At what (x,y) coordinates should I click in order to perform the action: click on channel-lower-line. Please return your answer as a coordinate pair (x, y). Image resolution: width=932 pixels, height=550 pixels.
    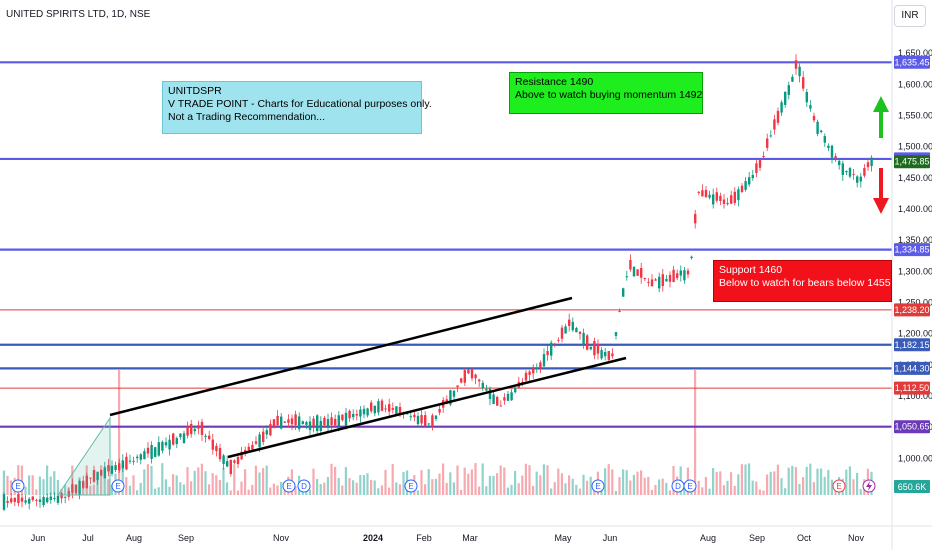
    Looking at the image, I should click on (427, 407).